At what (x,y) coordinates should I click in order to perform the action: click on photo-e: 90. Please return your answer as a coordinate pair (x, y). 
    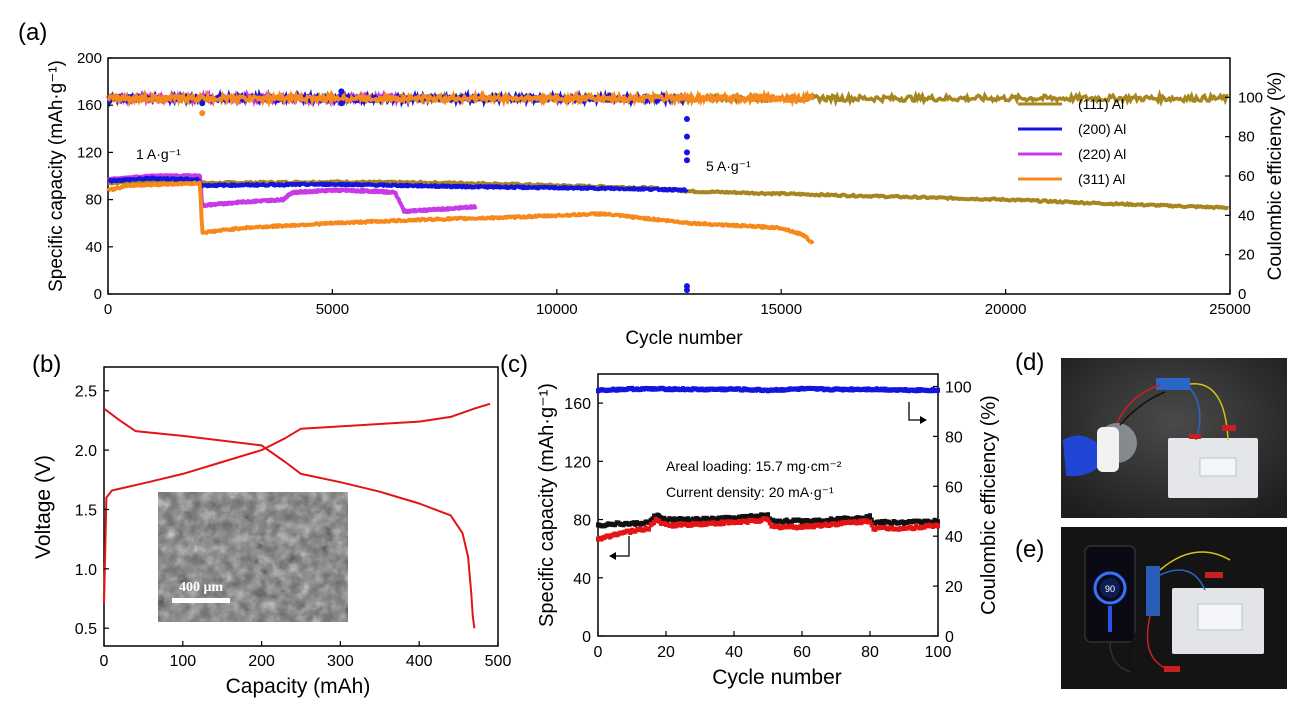
    Looking at the image, I should click on (1174, 608).